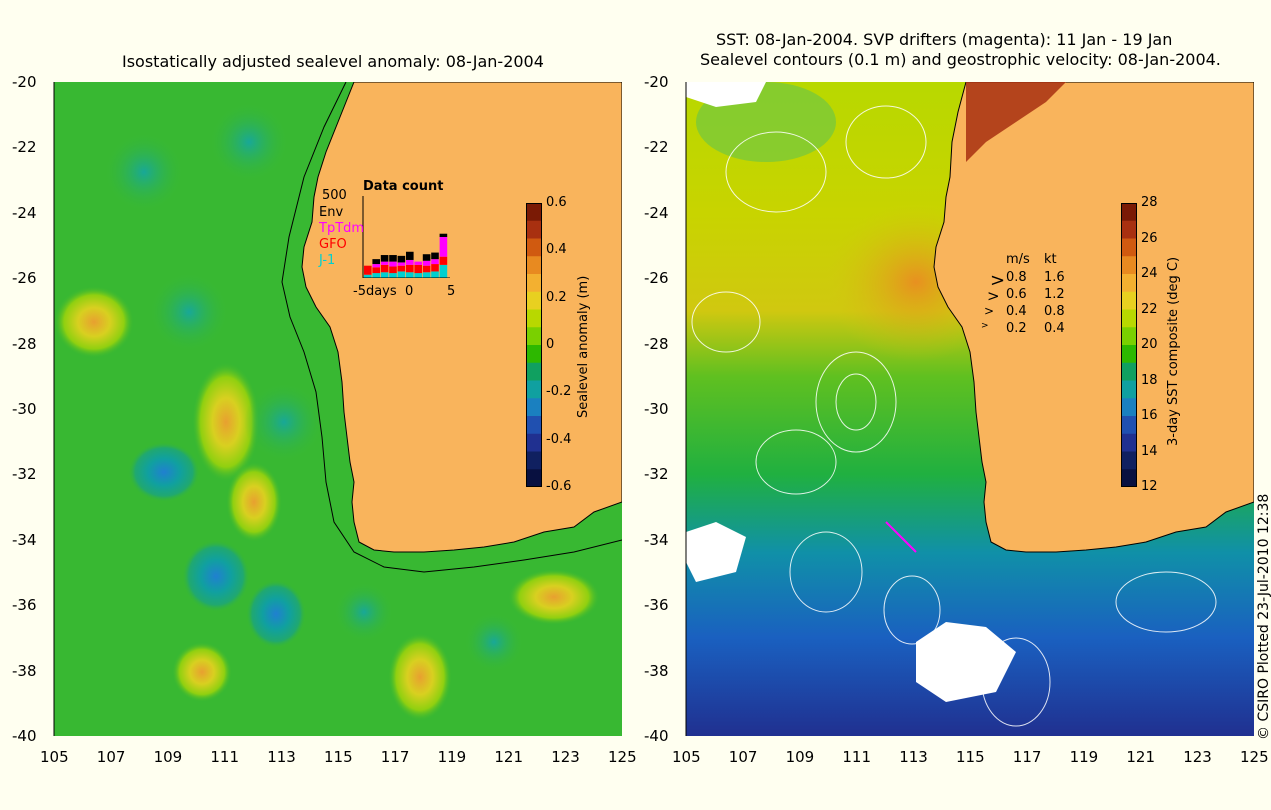  What do you see at coordinates (556, 250) in the screenshot?
I see `colorbar-tick-label: 0.4` at bounding box center [556, 250].